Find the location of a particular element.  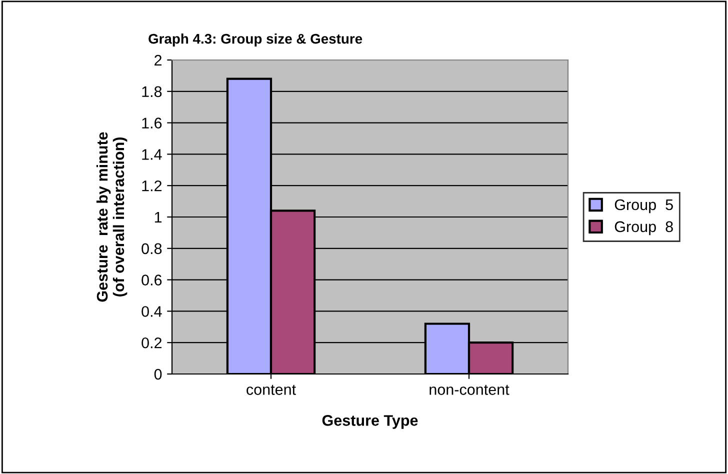

y-tick-label: 0.2 is located at coordinates (152, 342).